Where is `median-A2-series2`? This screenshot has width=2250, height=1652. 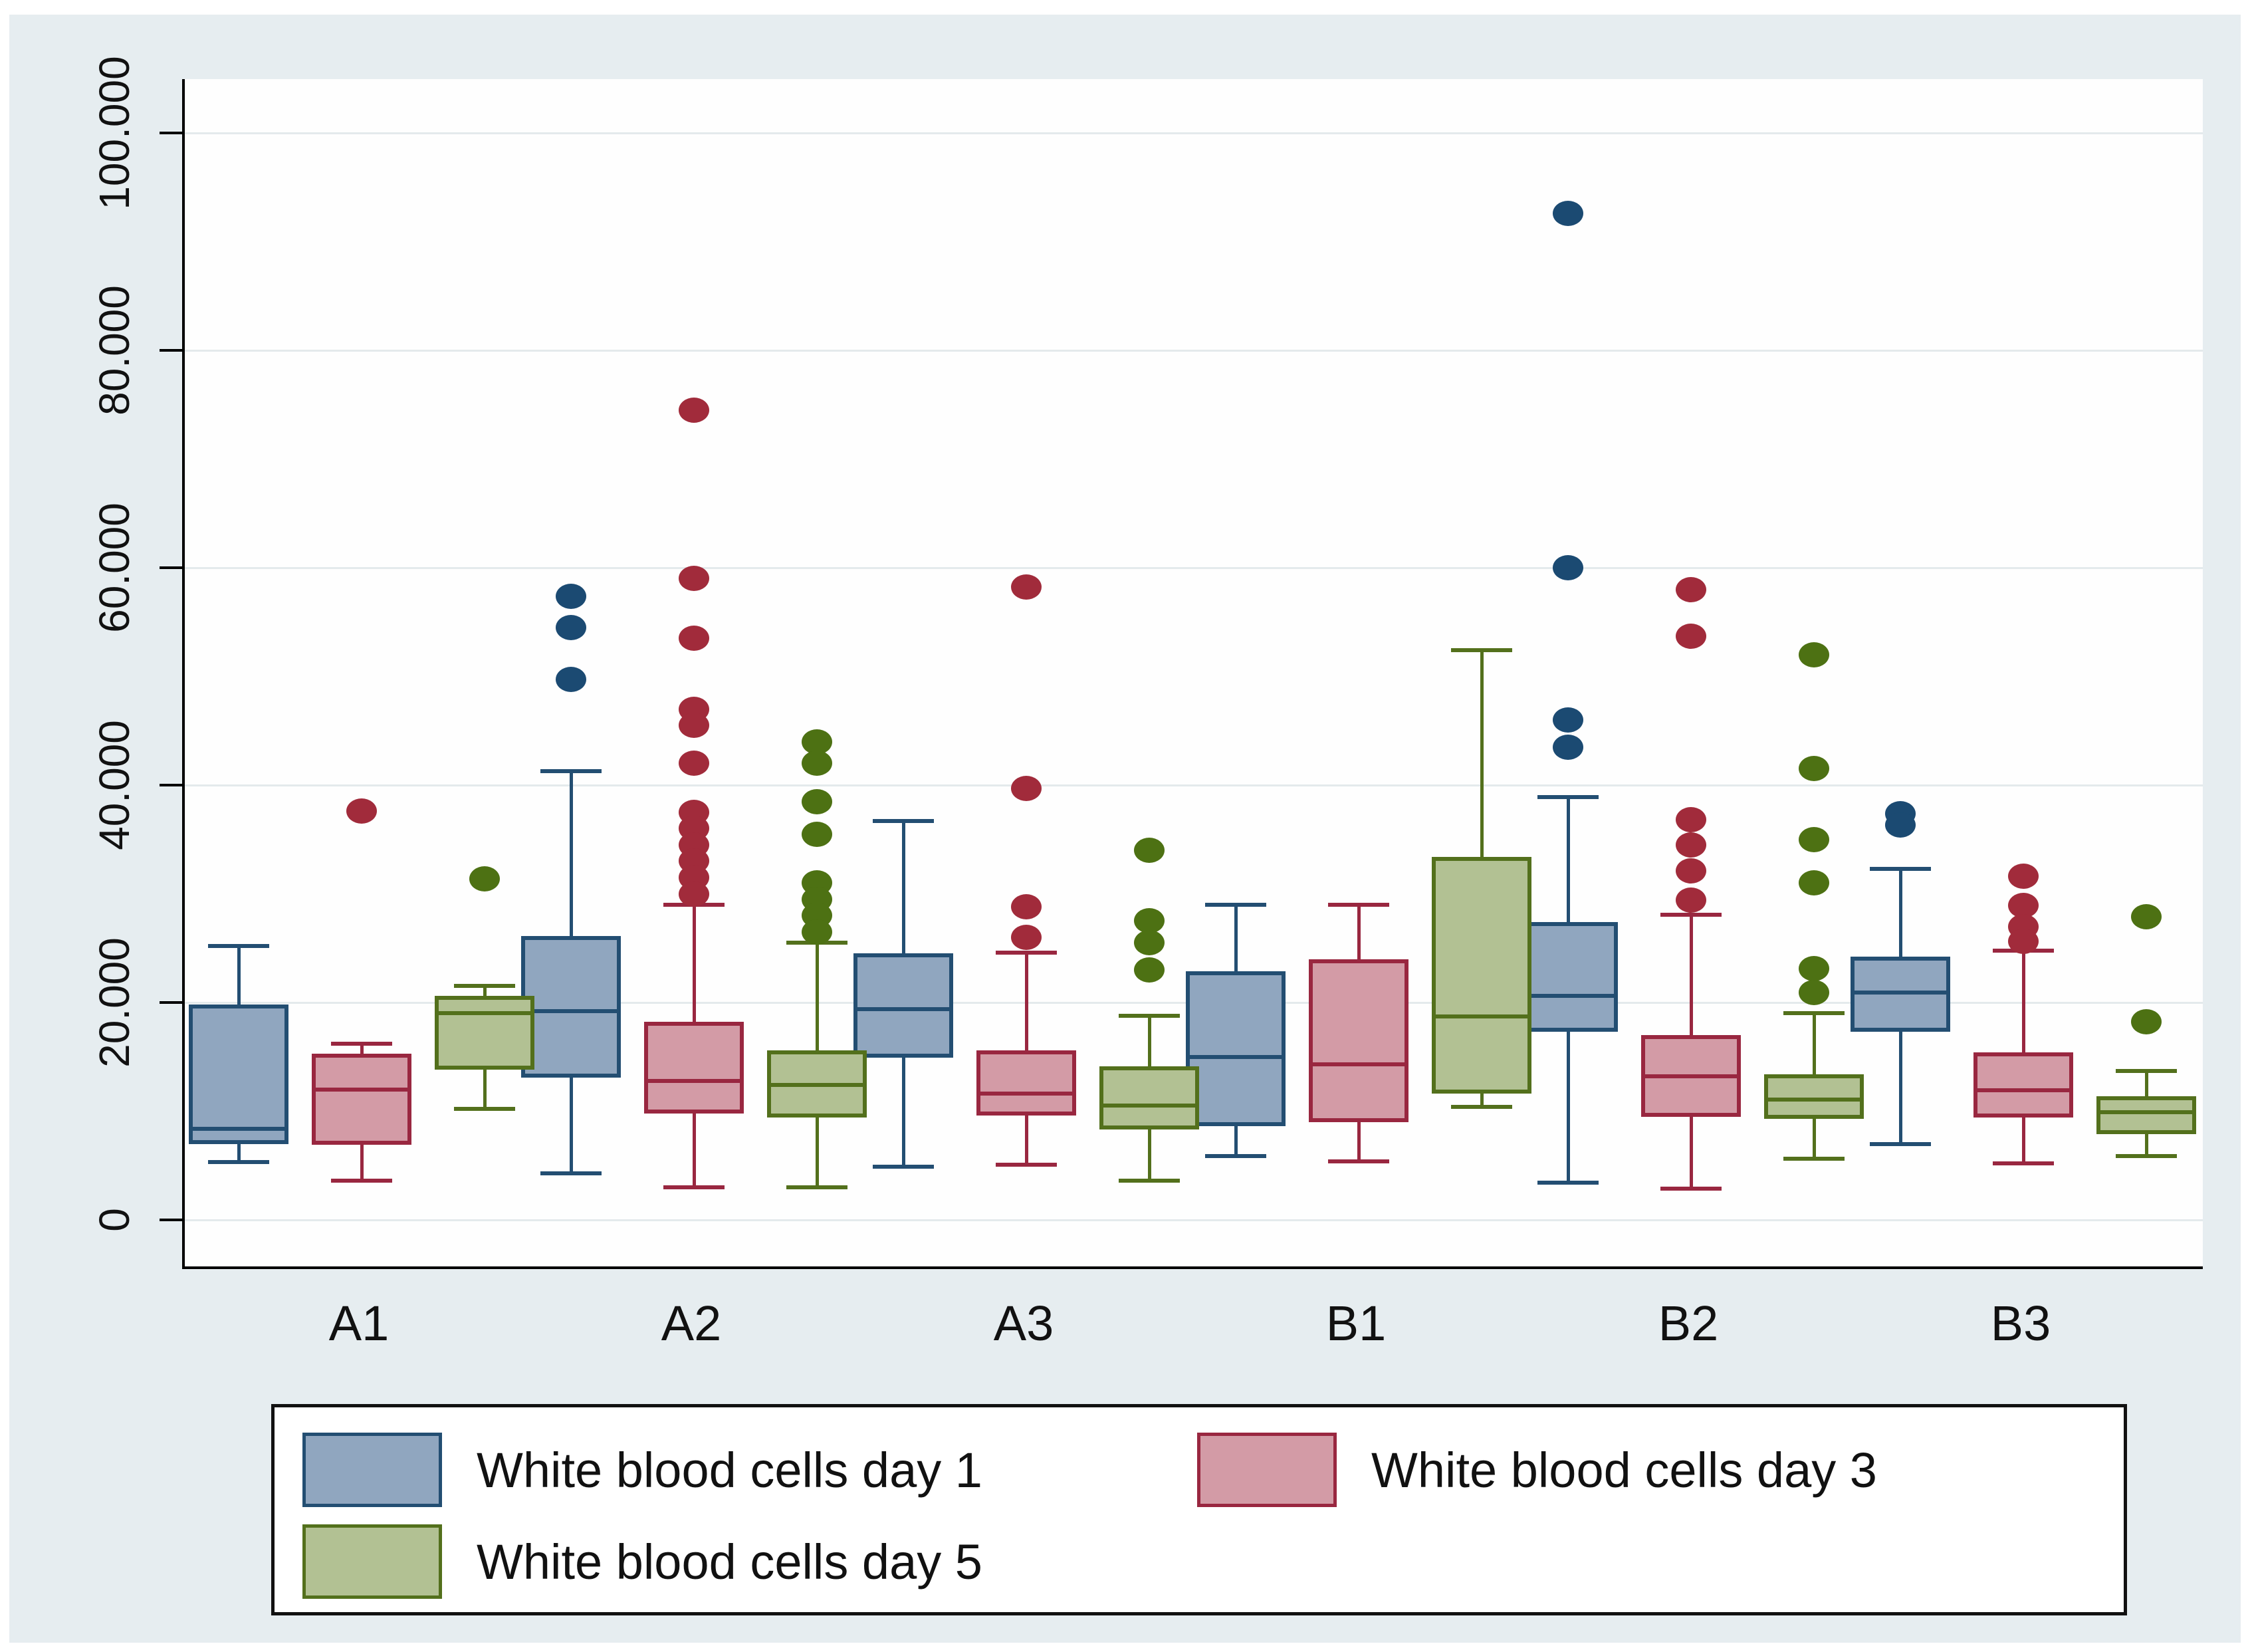
median-A2-series2 is located at coordinates (694, 1080).